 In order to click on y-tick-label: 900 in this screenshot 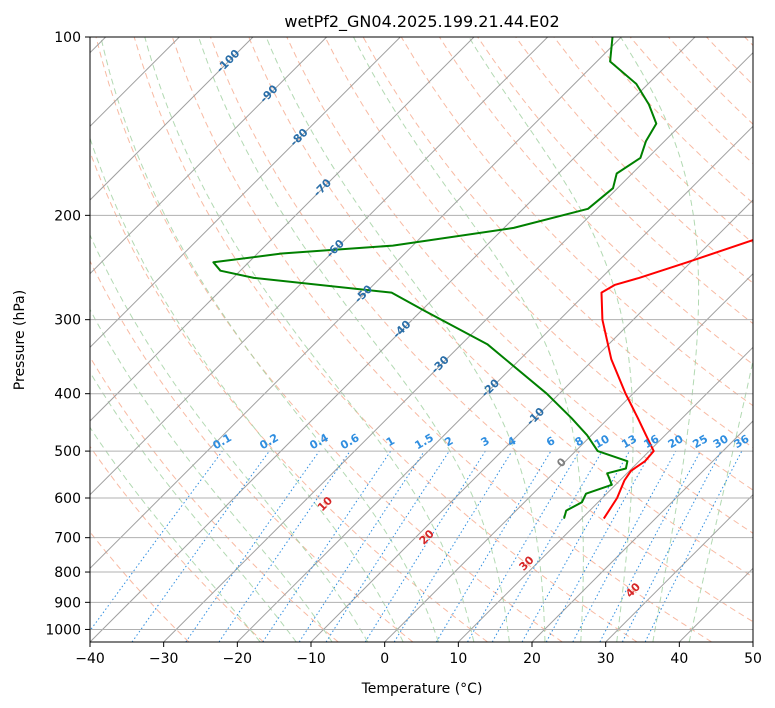, I will do `click(67, 603)`.